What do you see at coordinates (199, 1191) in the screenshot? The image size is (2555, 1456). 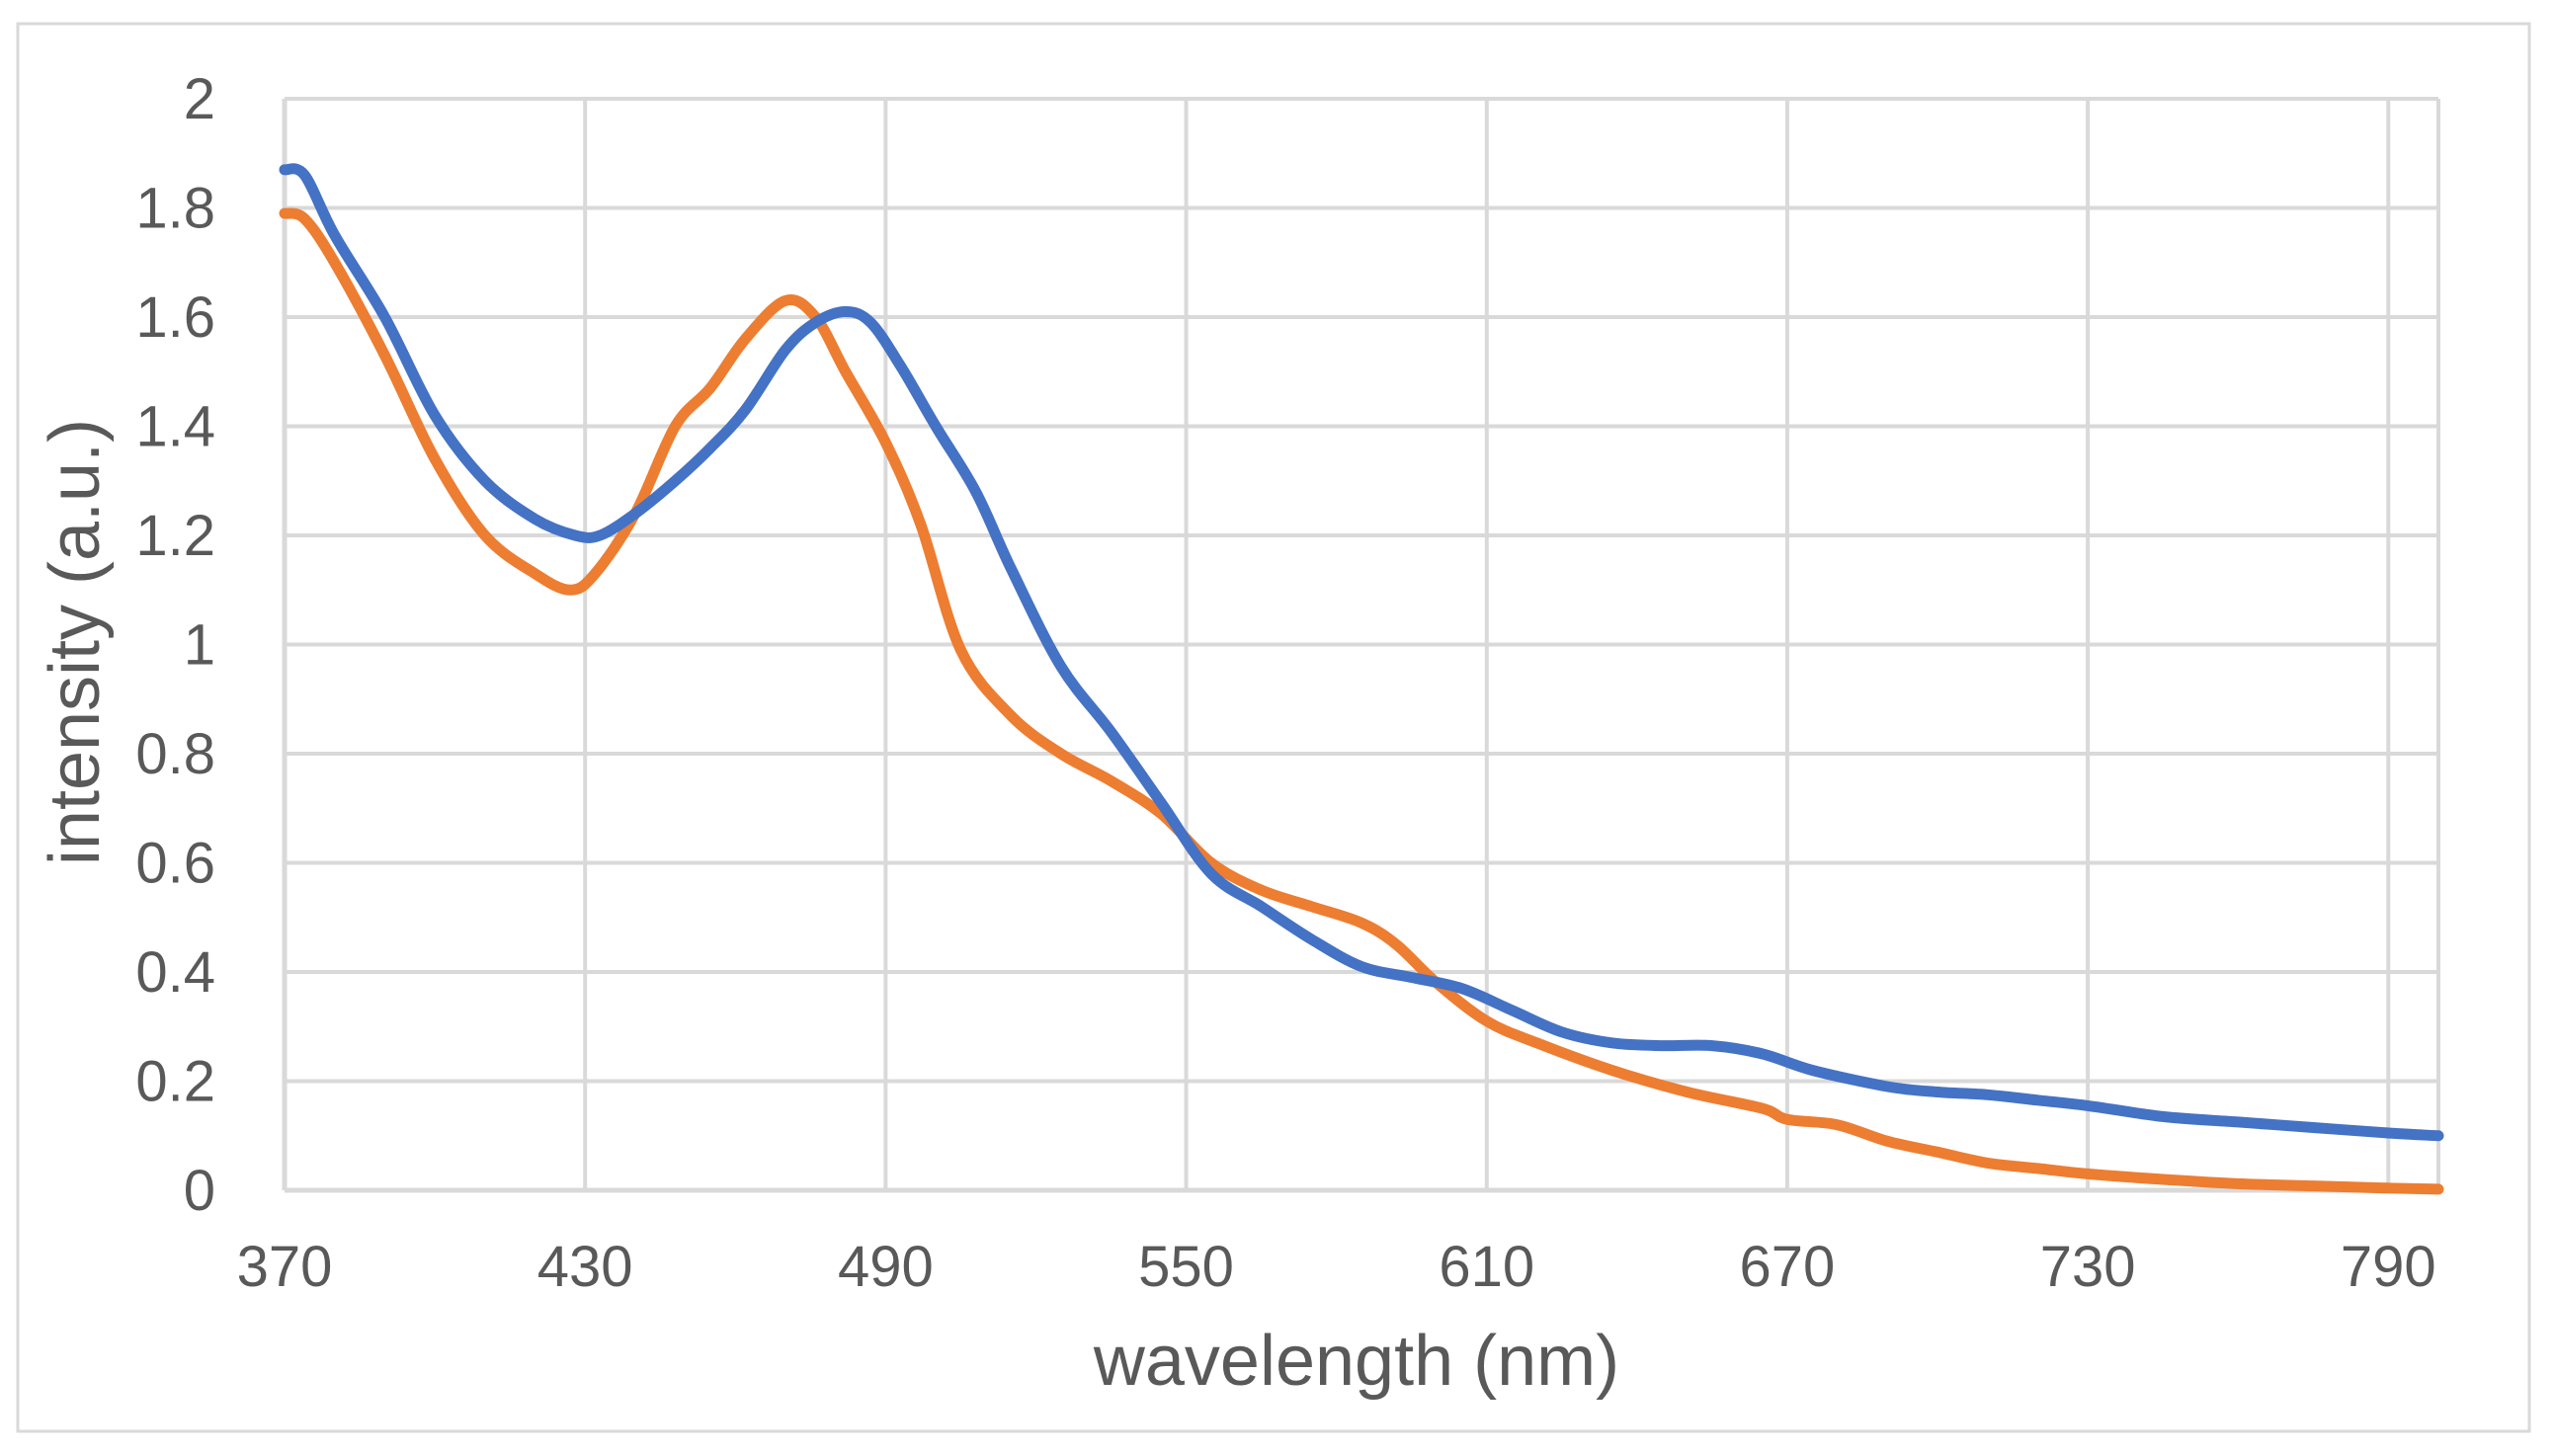 I see `y-tick-label: 0` at bounding box center [199, 1191].